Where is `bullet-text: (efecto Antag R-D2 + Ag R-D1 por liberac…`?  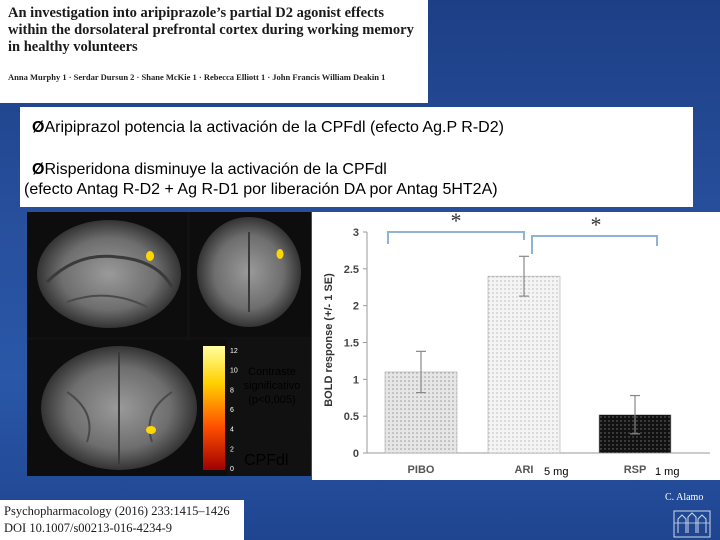
bullet-text: (efecto Antag R-D2 + Ag R-D1 por liberac… is located at coordinates (261, 189).